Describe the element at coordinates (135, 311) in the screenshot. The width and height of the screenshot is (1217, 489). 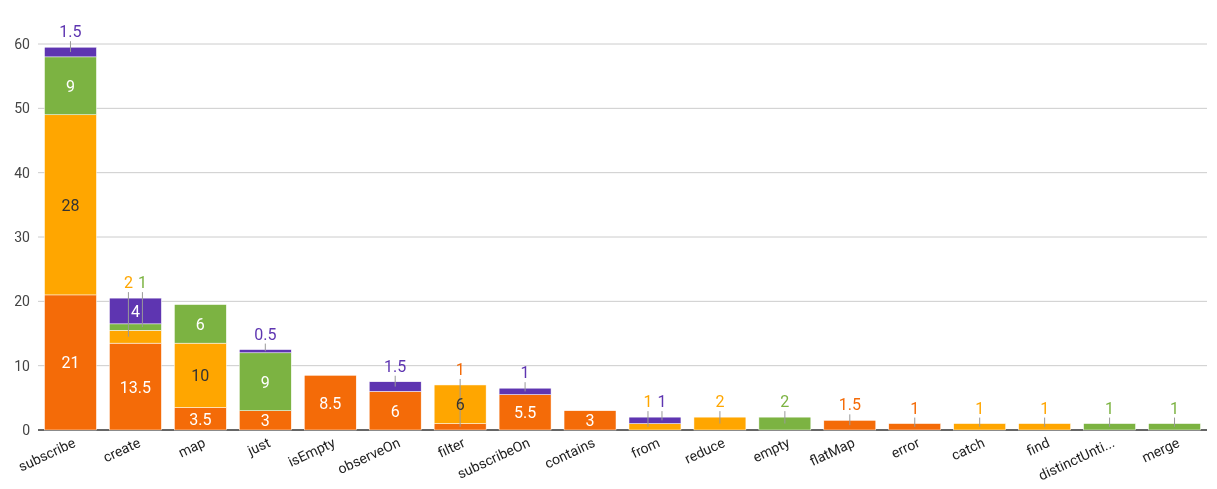
I see `data-label: 4` at that location.